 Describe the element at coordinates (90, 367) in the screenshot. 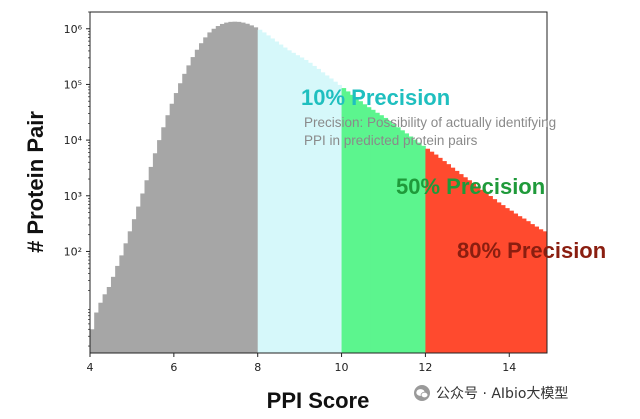

I see `x-tick-label: 4` at that location.